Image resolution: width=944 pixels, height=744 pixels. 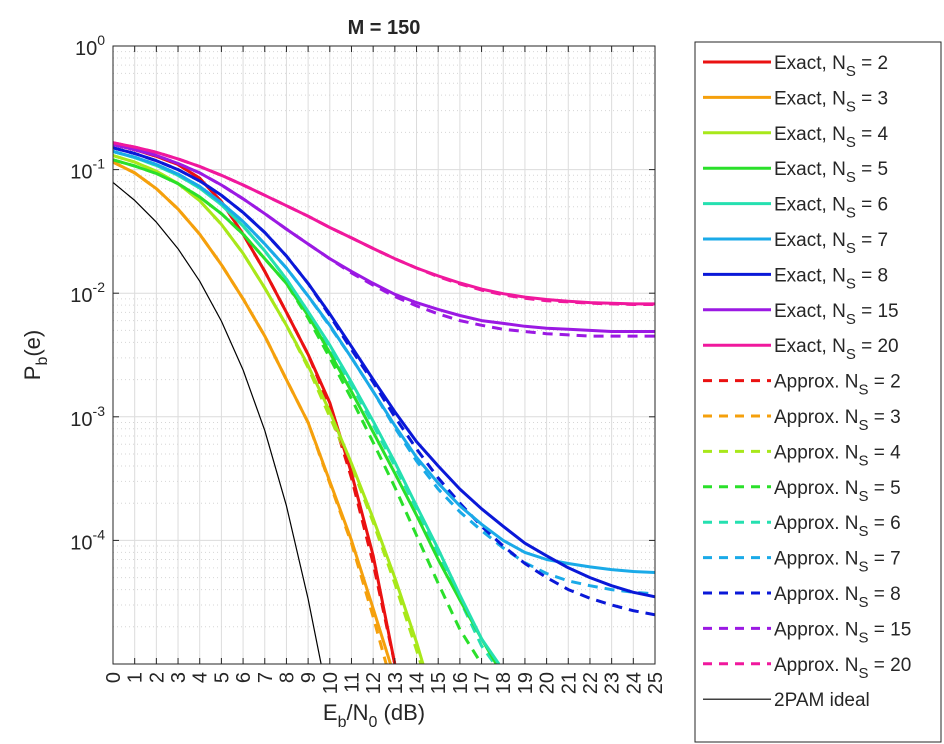 What do you see at coordinates (222, 677) in the screenshot?
I see `x-tick-label: 5` at bounding box center [222, 677].